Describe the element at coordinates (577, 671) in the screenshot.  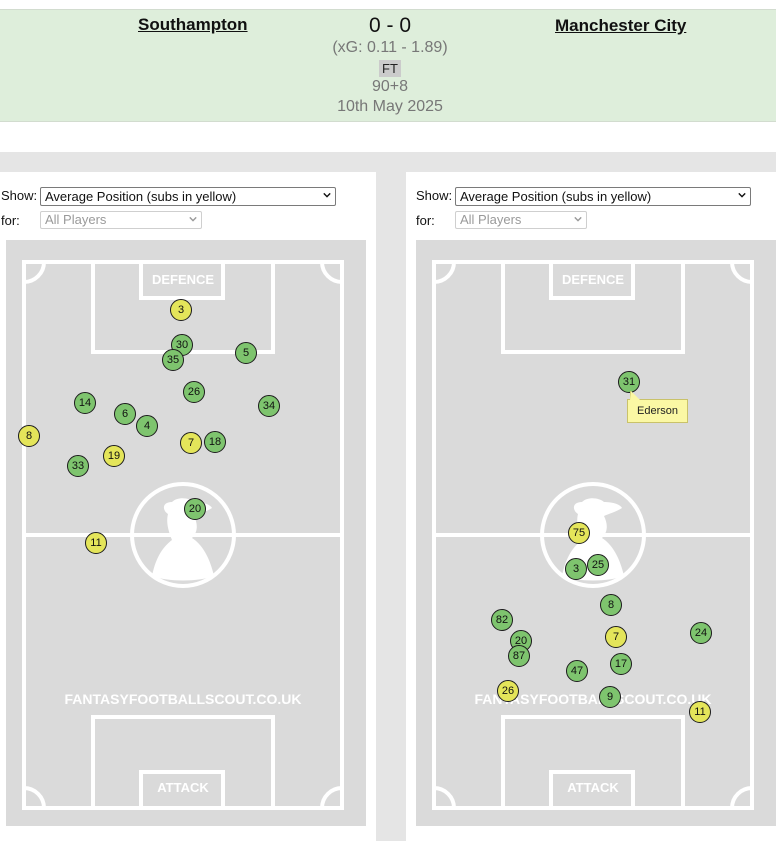
I see `away-player-marker-47: 47` at that location.